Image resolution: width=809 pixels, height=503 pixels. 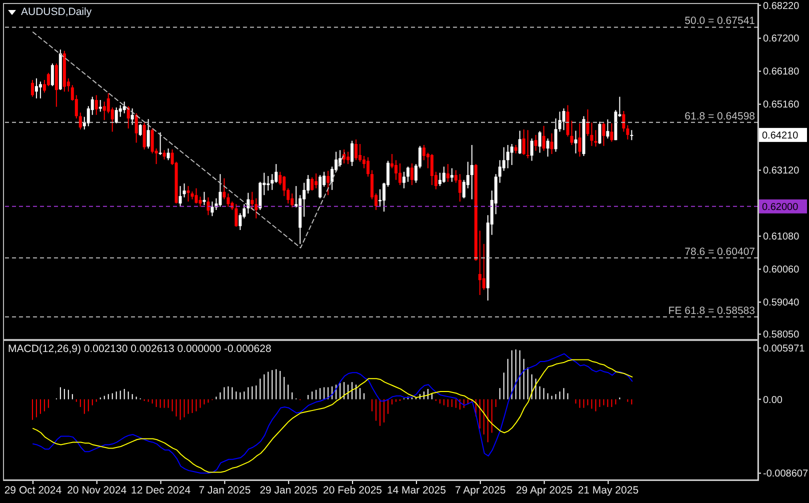 I want to click on x-tick-label: 20 Feb 2025, so click(x=352, y=490).